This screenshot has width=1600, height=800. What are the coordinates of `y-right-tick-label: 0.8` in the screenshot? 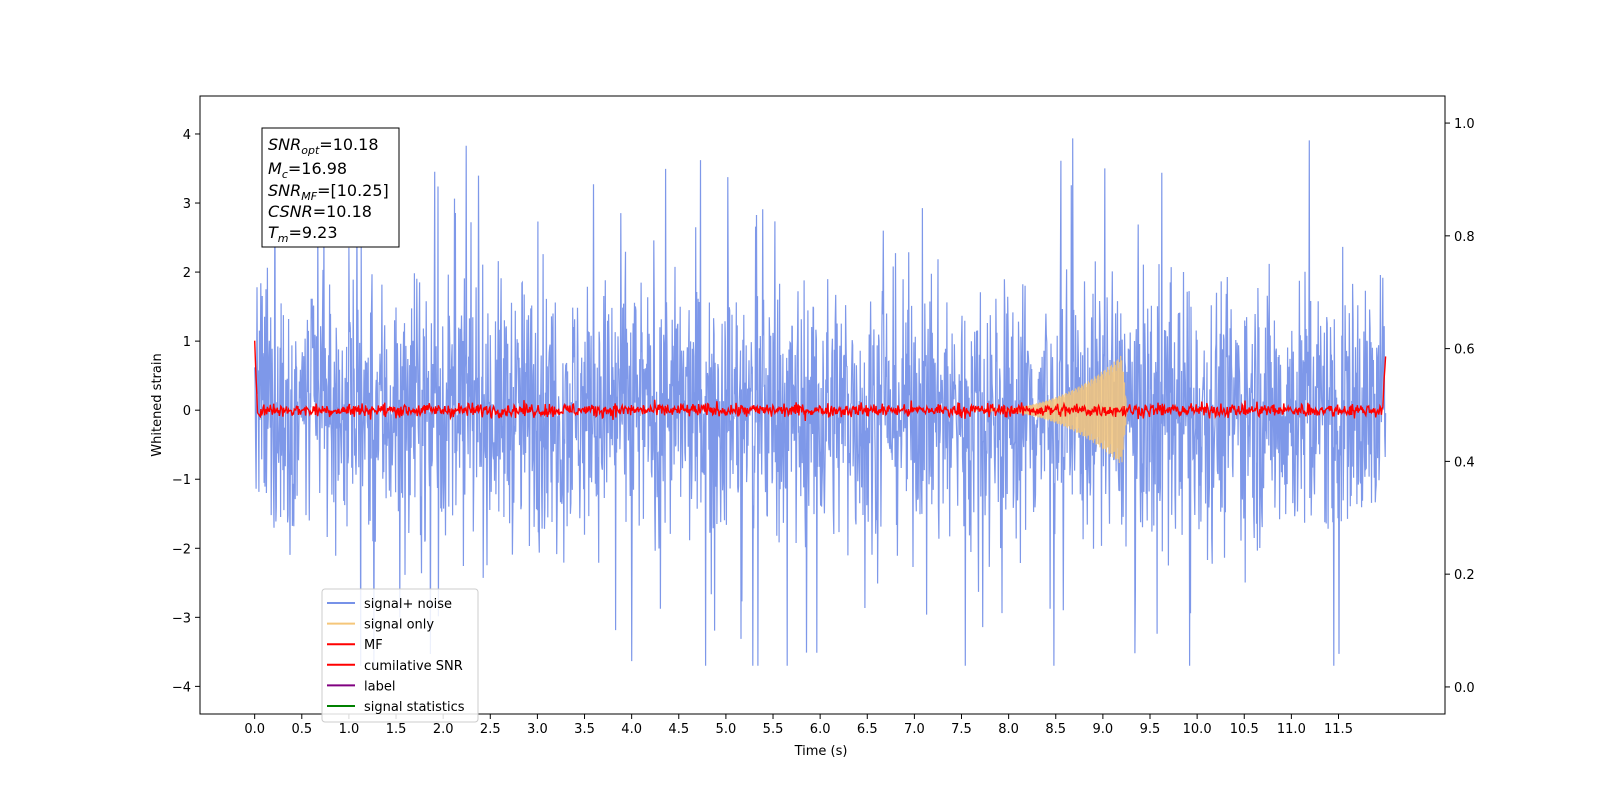 It's located at (1464, 237).